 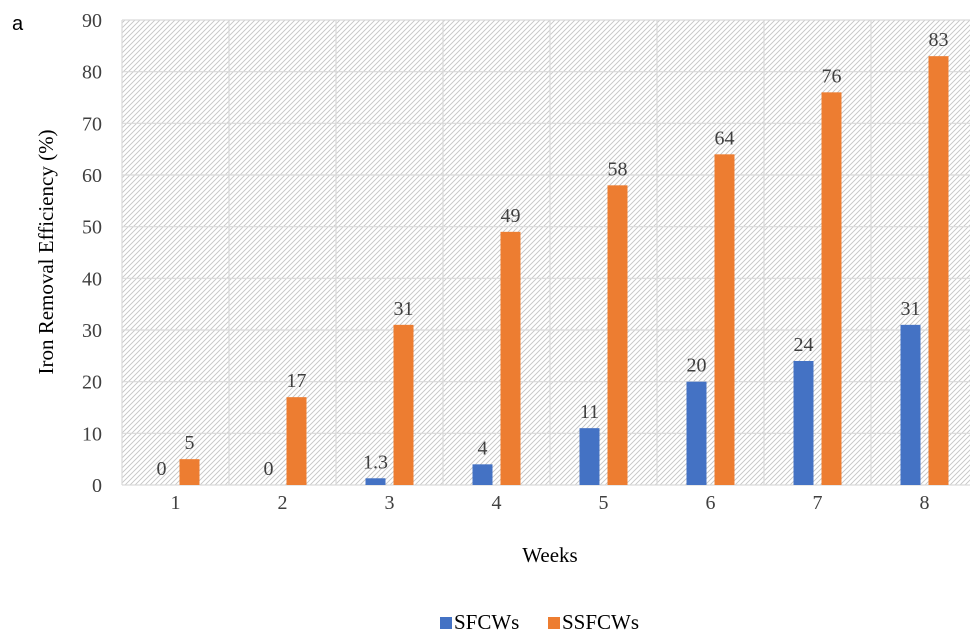 I want to click on data-label: 76, so click(x=832, y=76).